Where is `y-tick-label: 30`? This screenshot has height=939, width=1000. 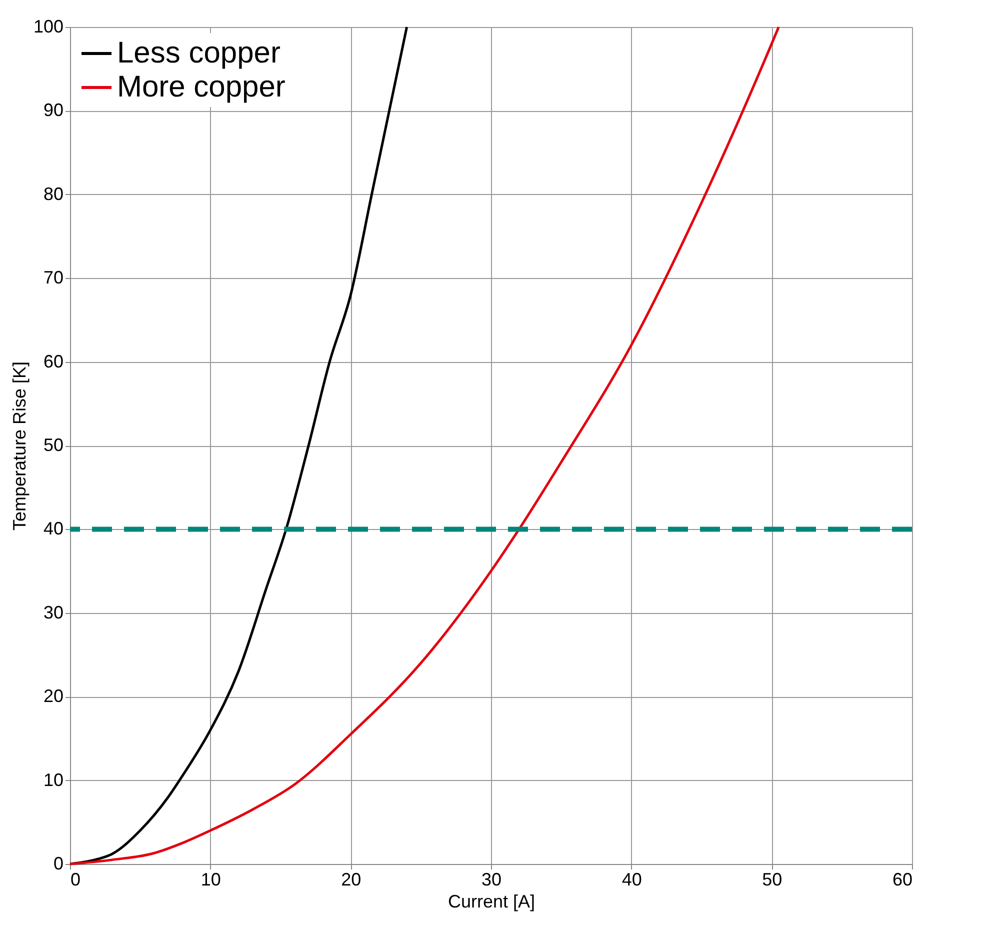 y-tick-label: 30 is located at coordinates (53, 612).